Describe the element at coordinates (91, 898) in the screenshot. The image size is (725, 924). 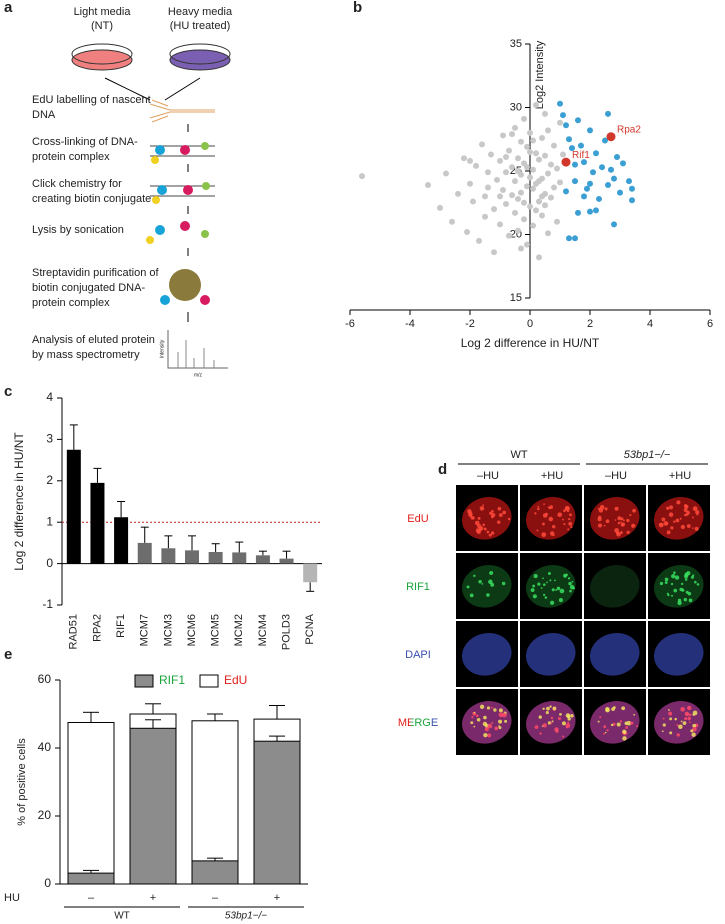
I see `x-tick-label: –` at that location.